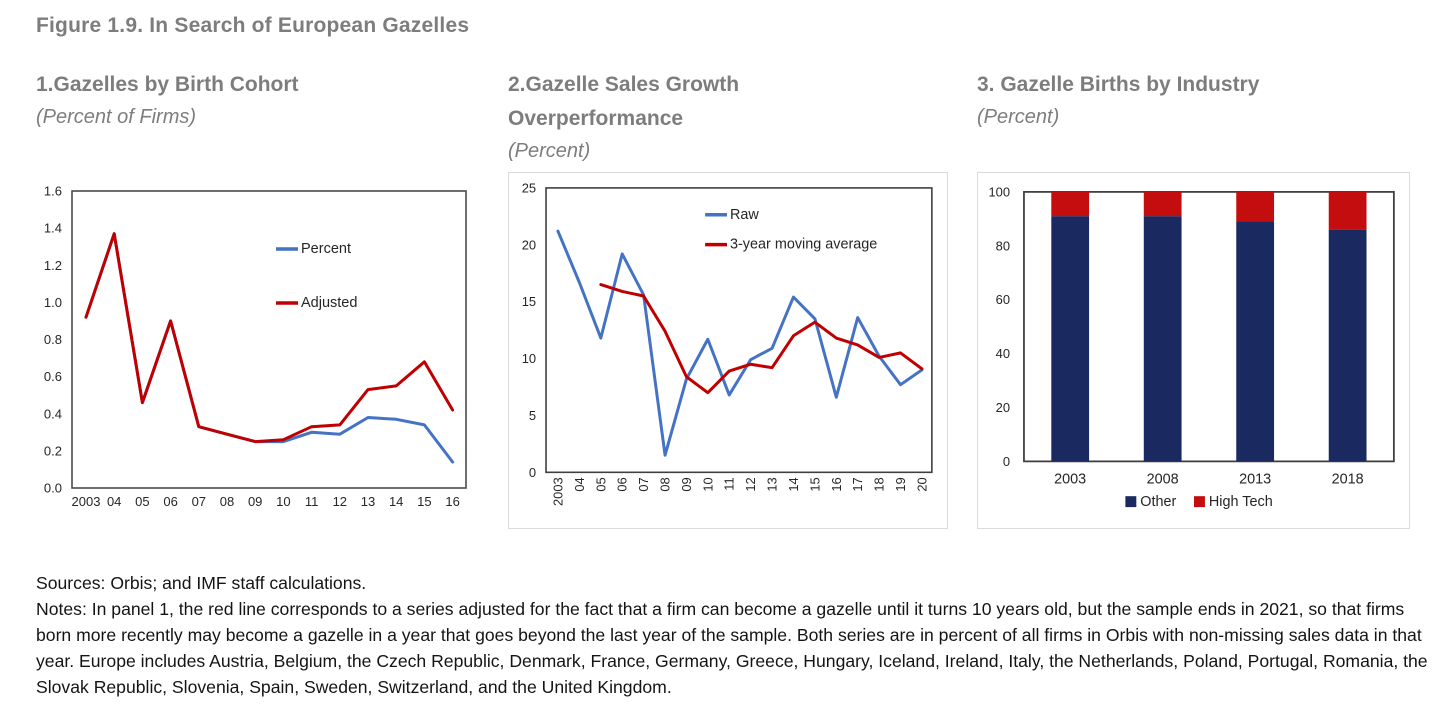 This screenshot has width=1451, height=722. What do you see at coordinates (1255, 479) in the screenshot?
I see `x-tick-label: 2013` at bounding box center [1255, 479].